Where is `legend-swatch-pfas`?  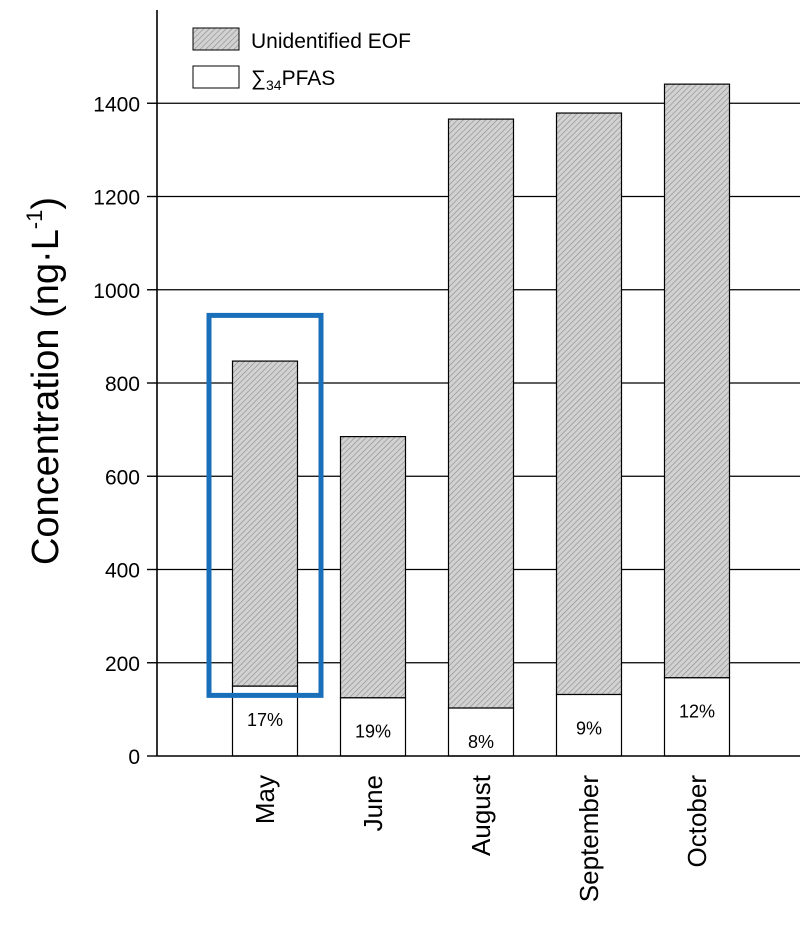 legend-swatch-pfas is located at coordinates (216, 77).